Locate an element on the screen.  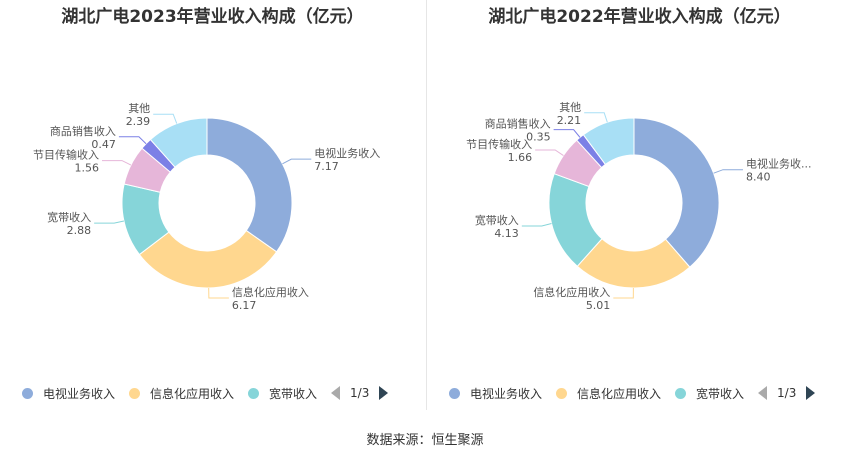
panel-divider is located at coordinates (426, 205).